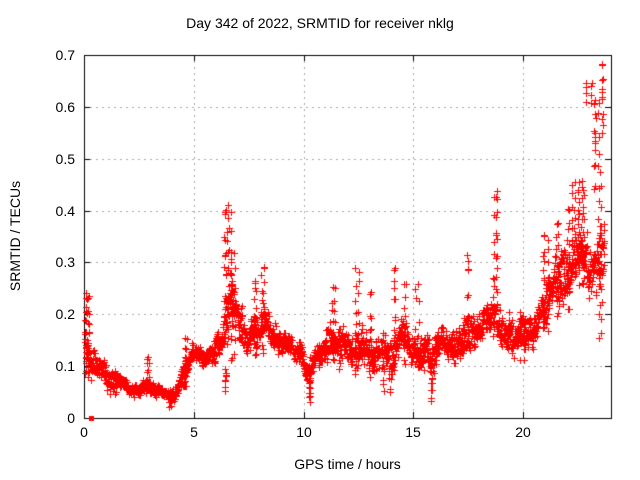 Image resolution: width=640 pixels, height=480 pixels. Describe the element at coordinates (194, 432) in the screenshot. I see `x-tick-label: 5` at that location.